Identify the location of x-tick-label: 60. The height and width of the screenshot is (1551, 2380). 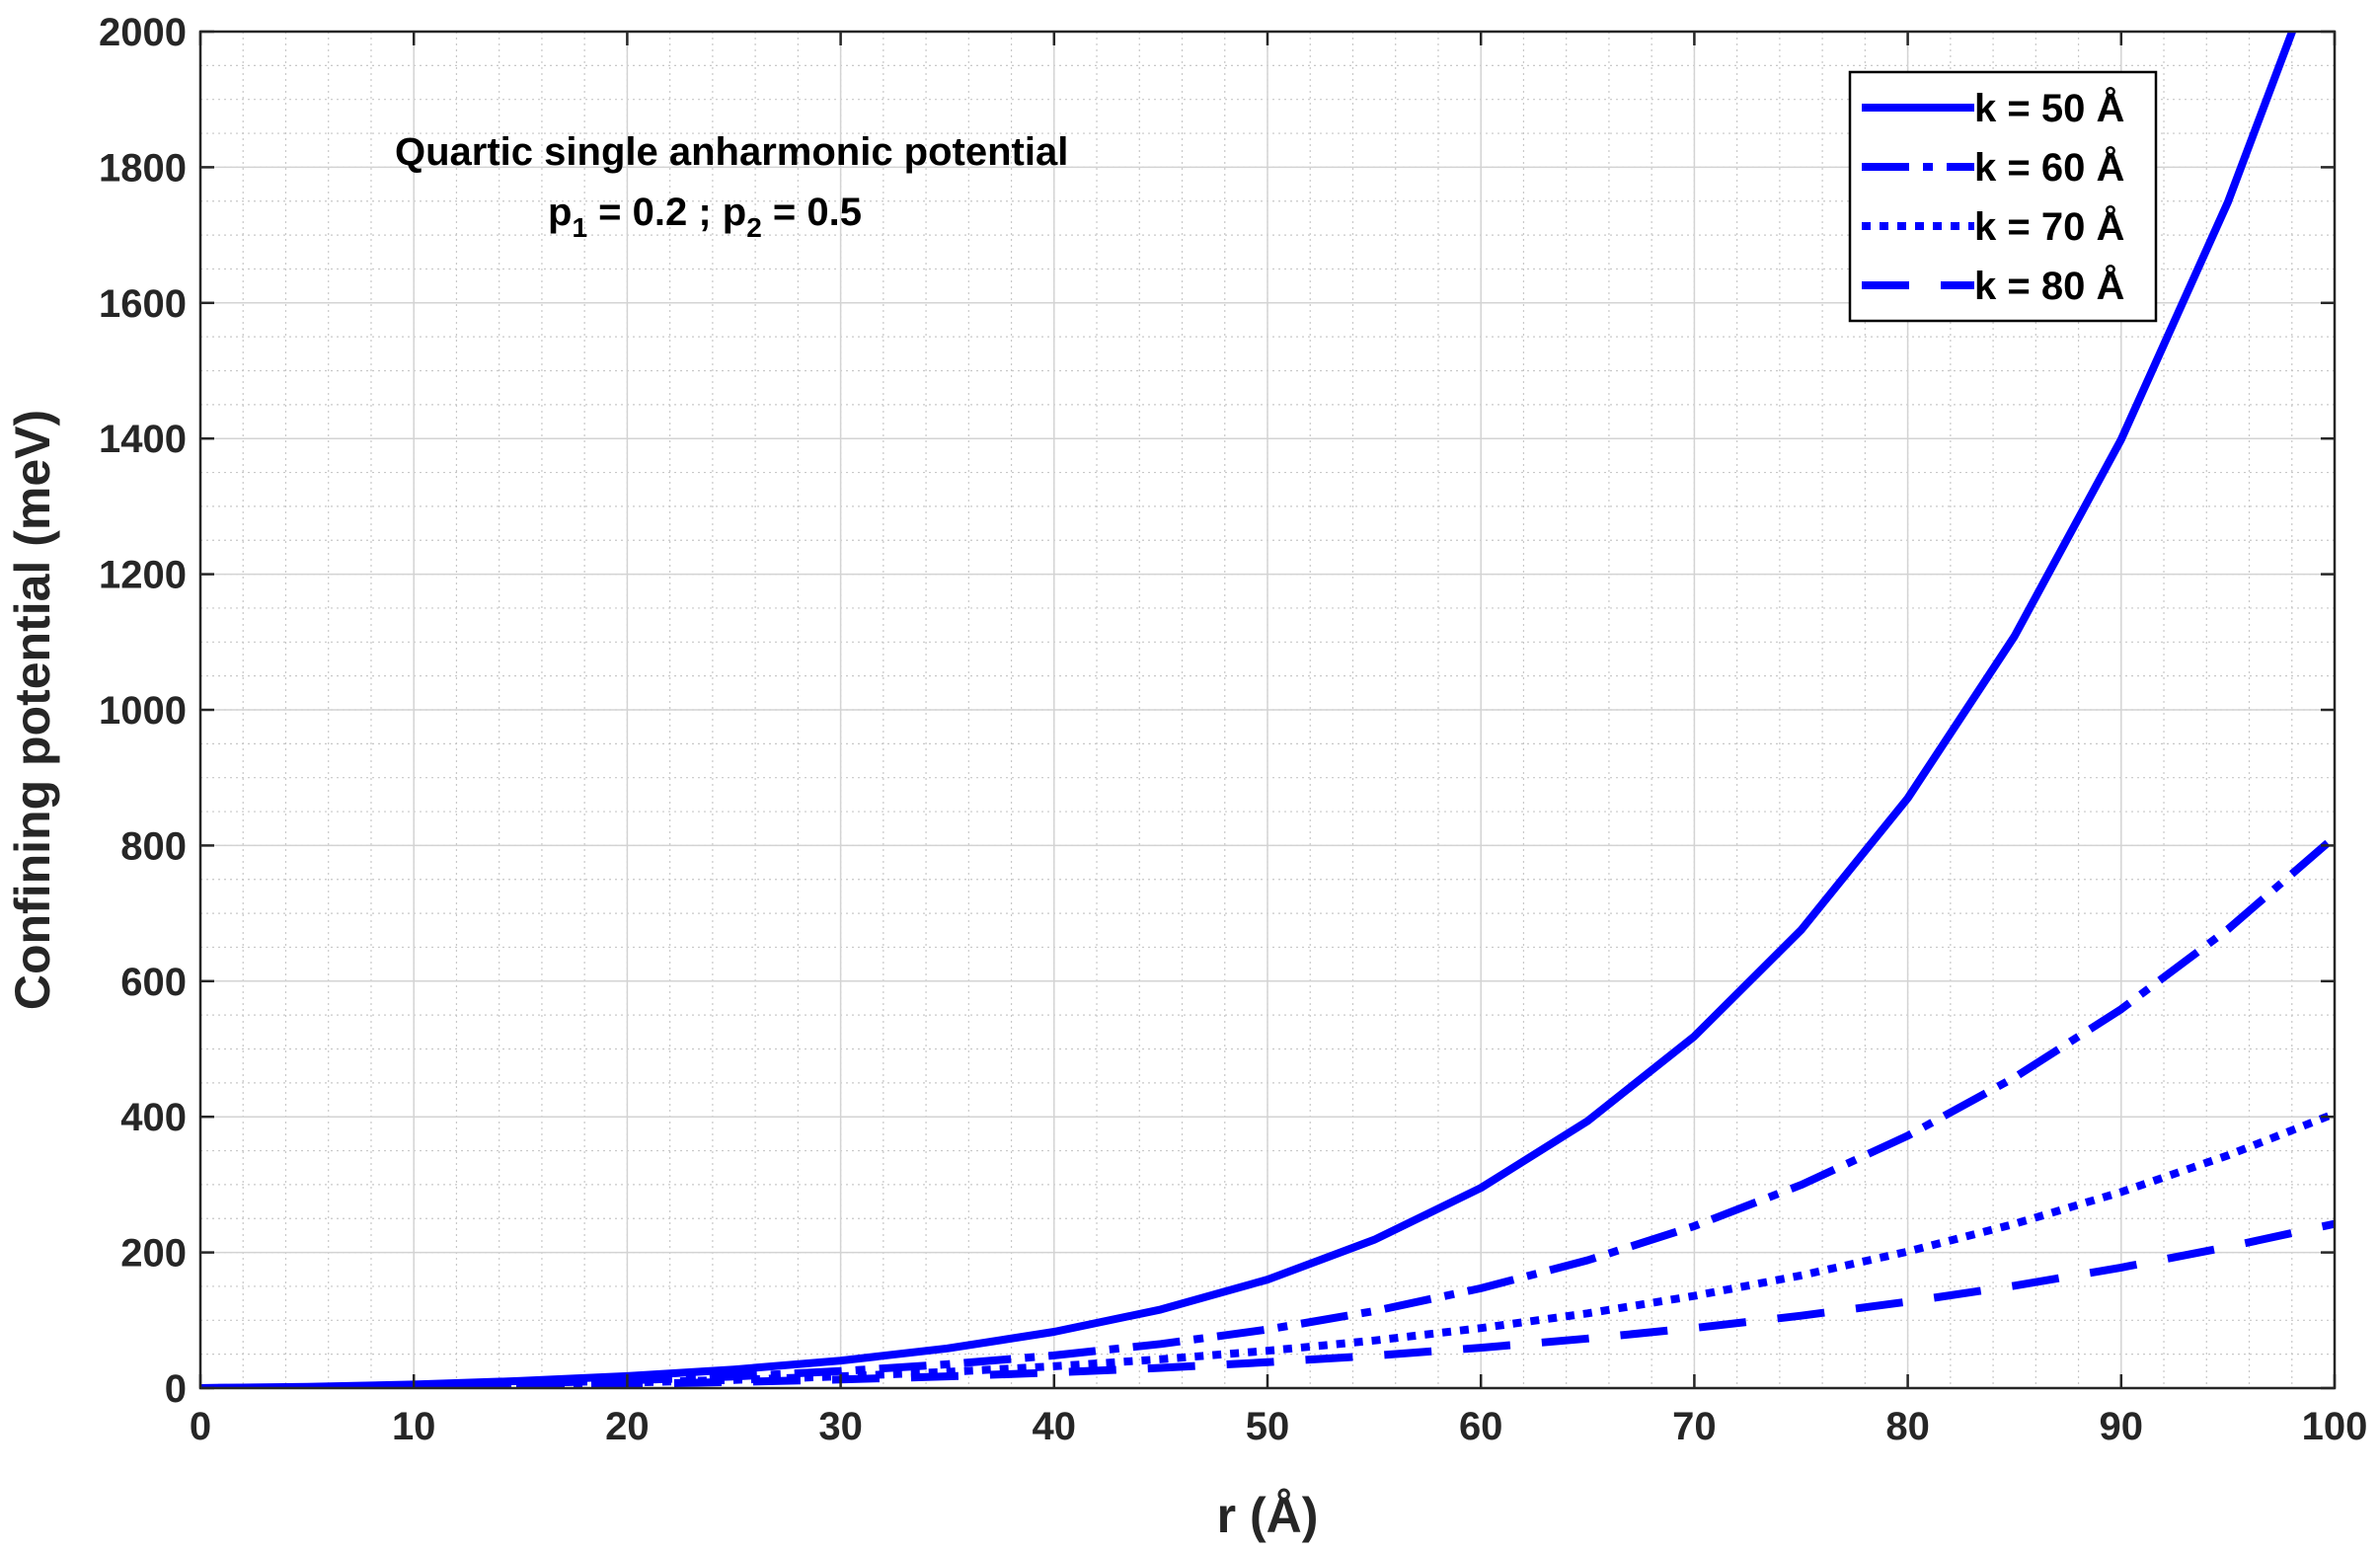
(1481, 1426).